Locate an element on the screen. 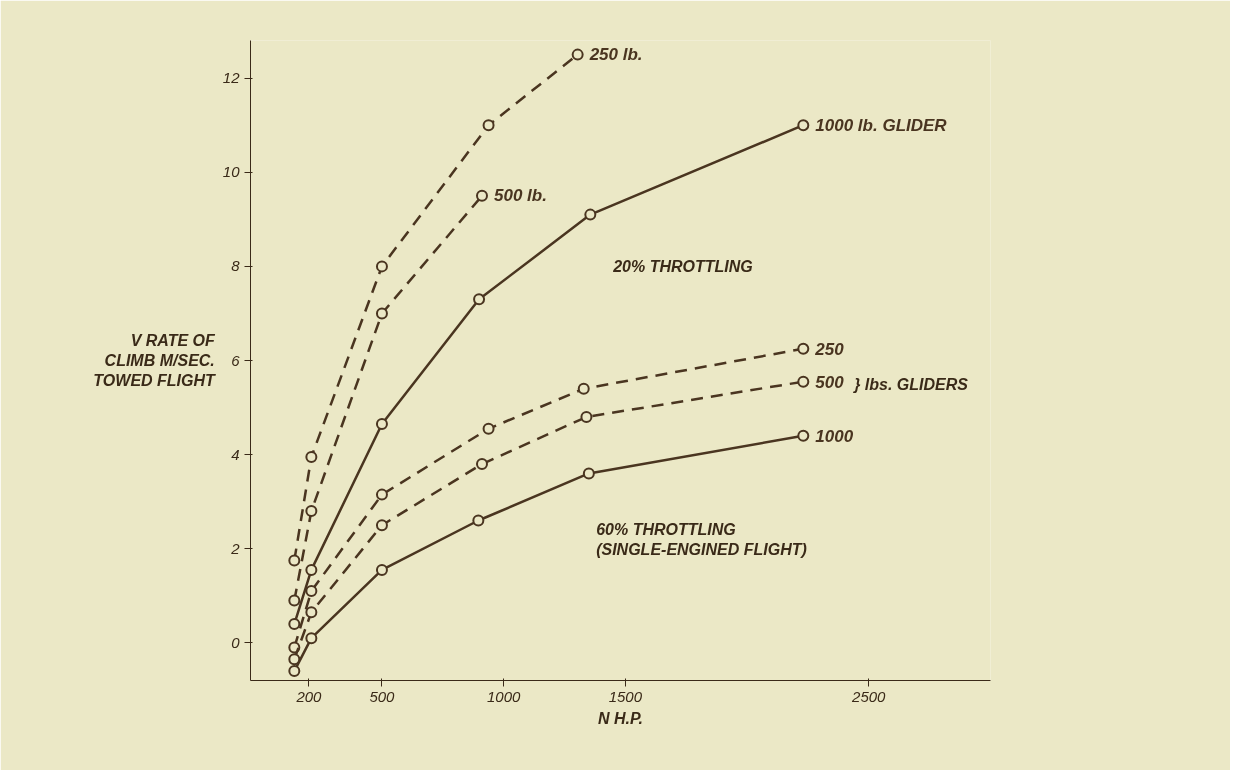 The image size is (1243, 783). y-tick-label: 6 is located at coordinates (236, 360).